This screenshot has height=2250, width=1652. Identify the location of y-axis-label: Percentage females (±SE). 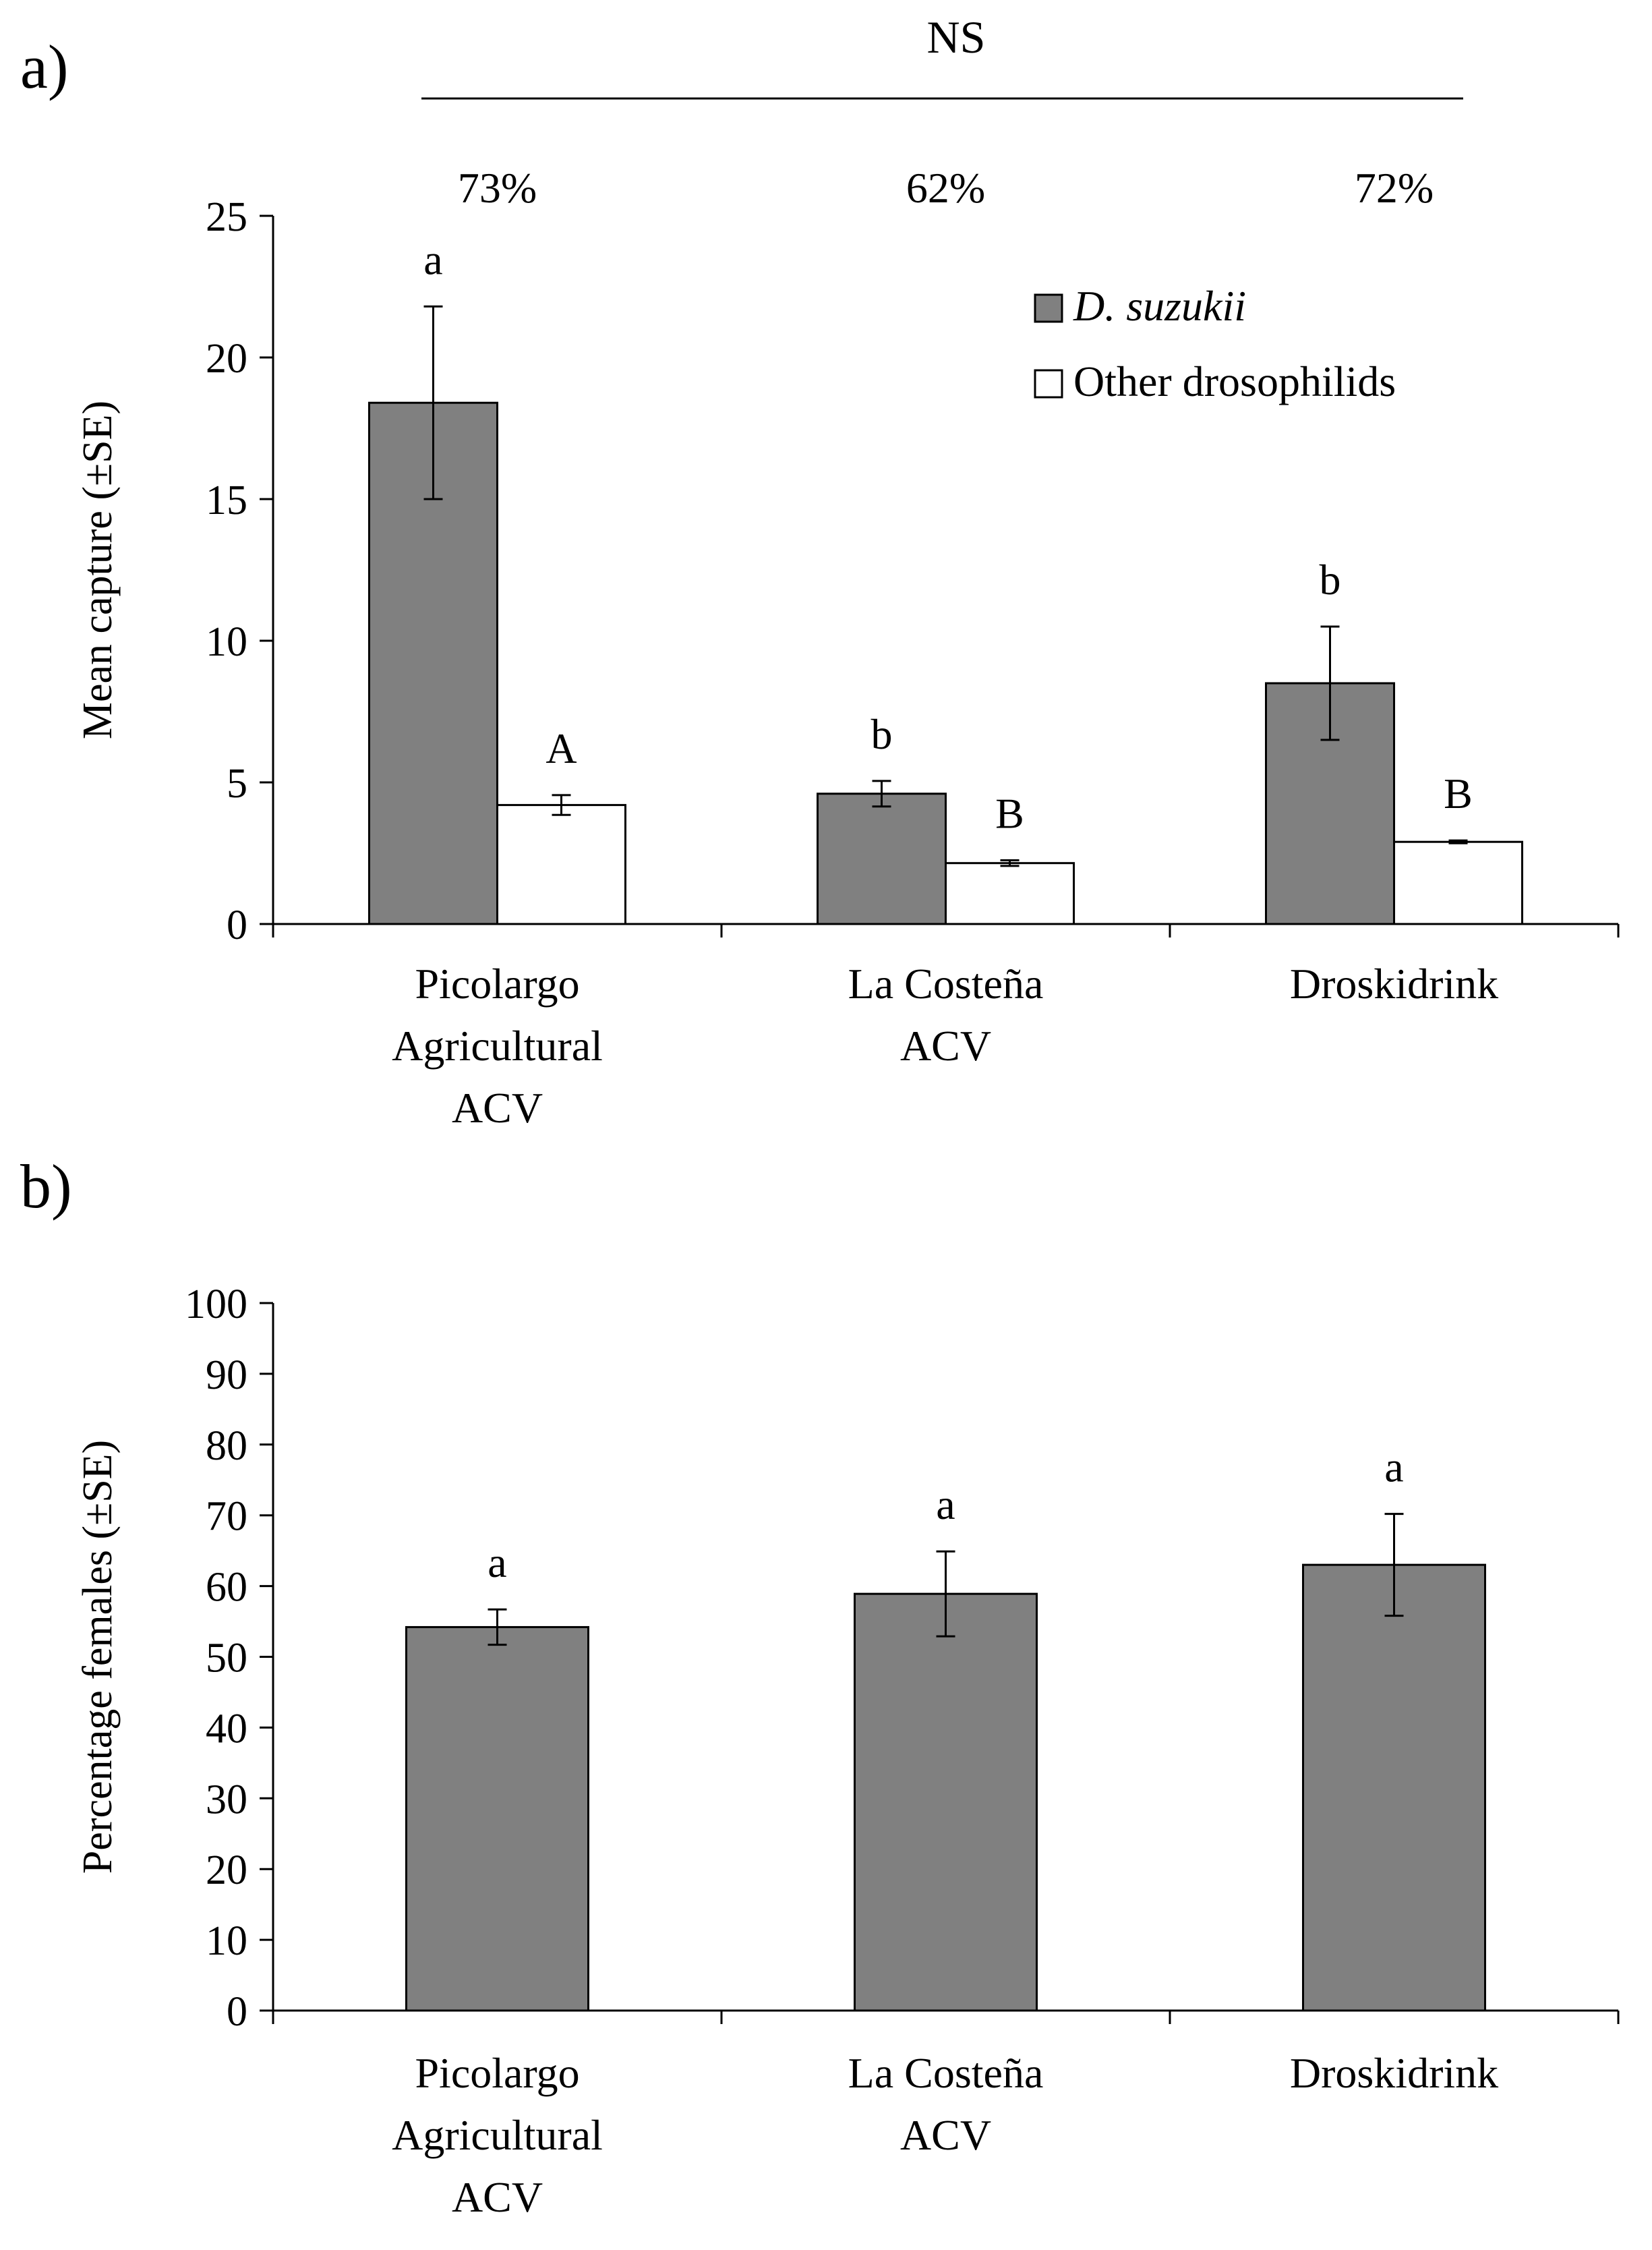
(98, 1657).